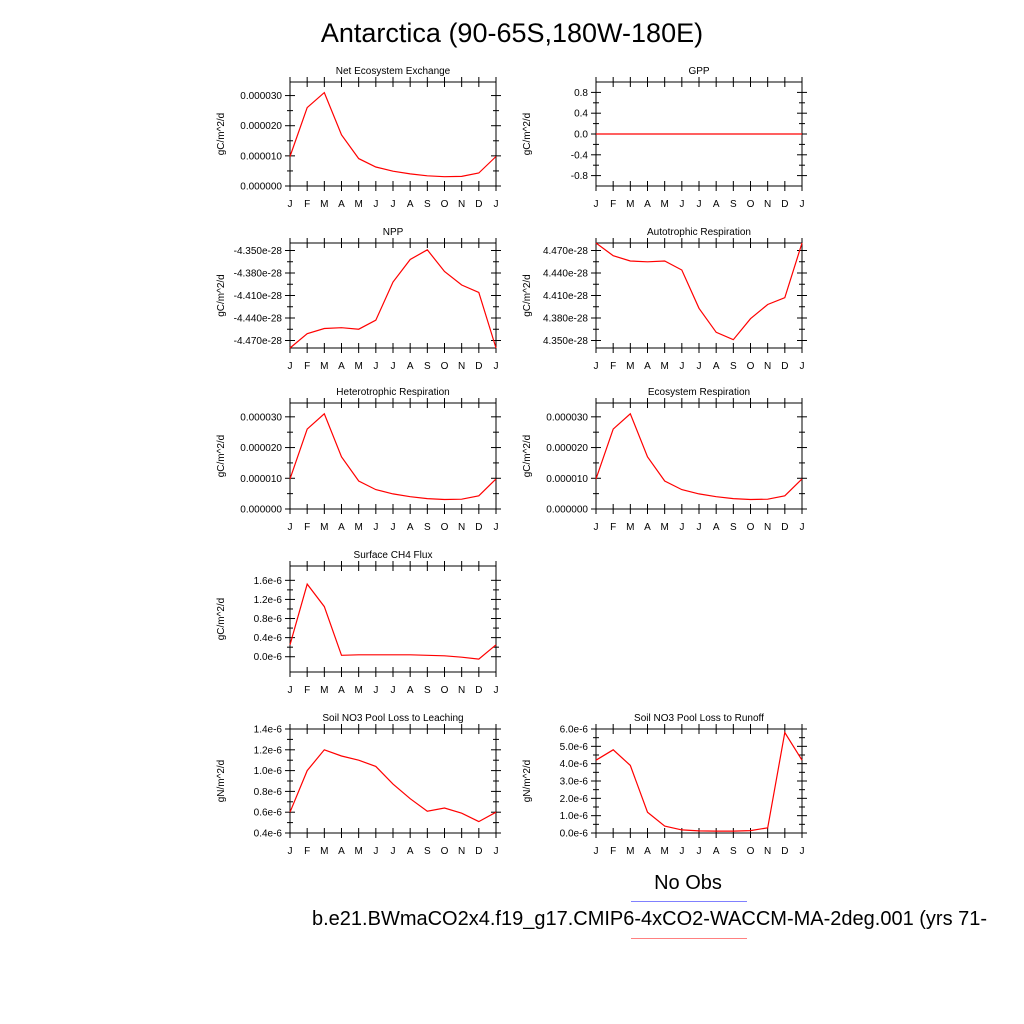 Image resolution: width=1024 pixels, height=1024 pixels. Describe the element at coordinates (393, 555) in the screenshot. I see `panel-title: Surface CH4 Flux` at that location.